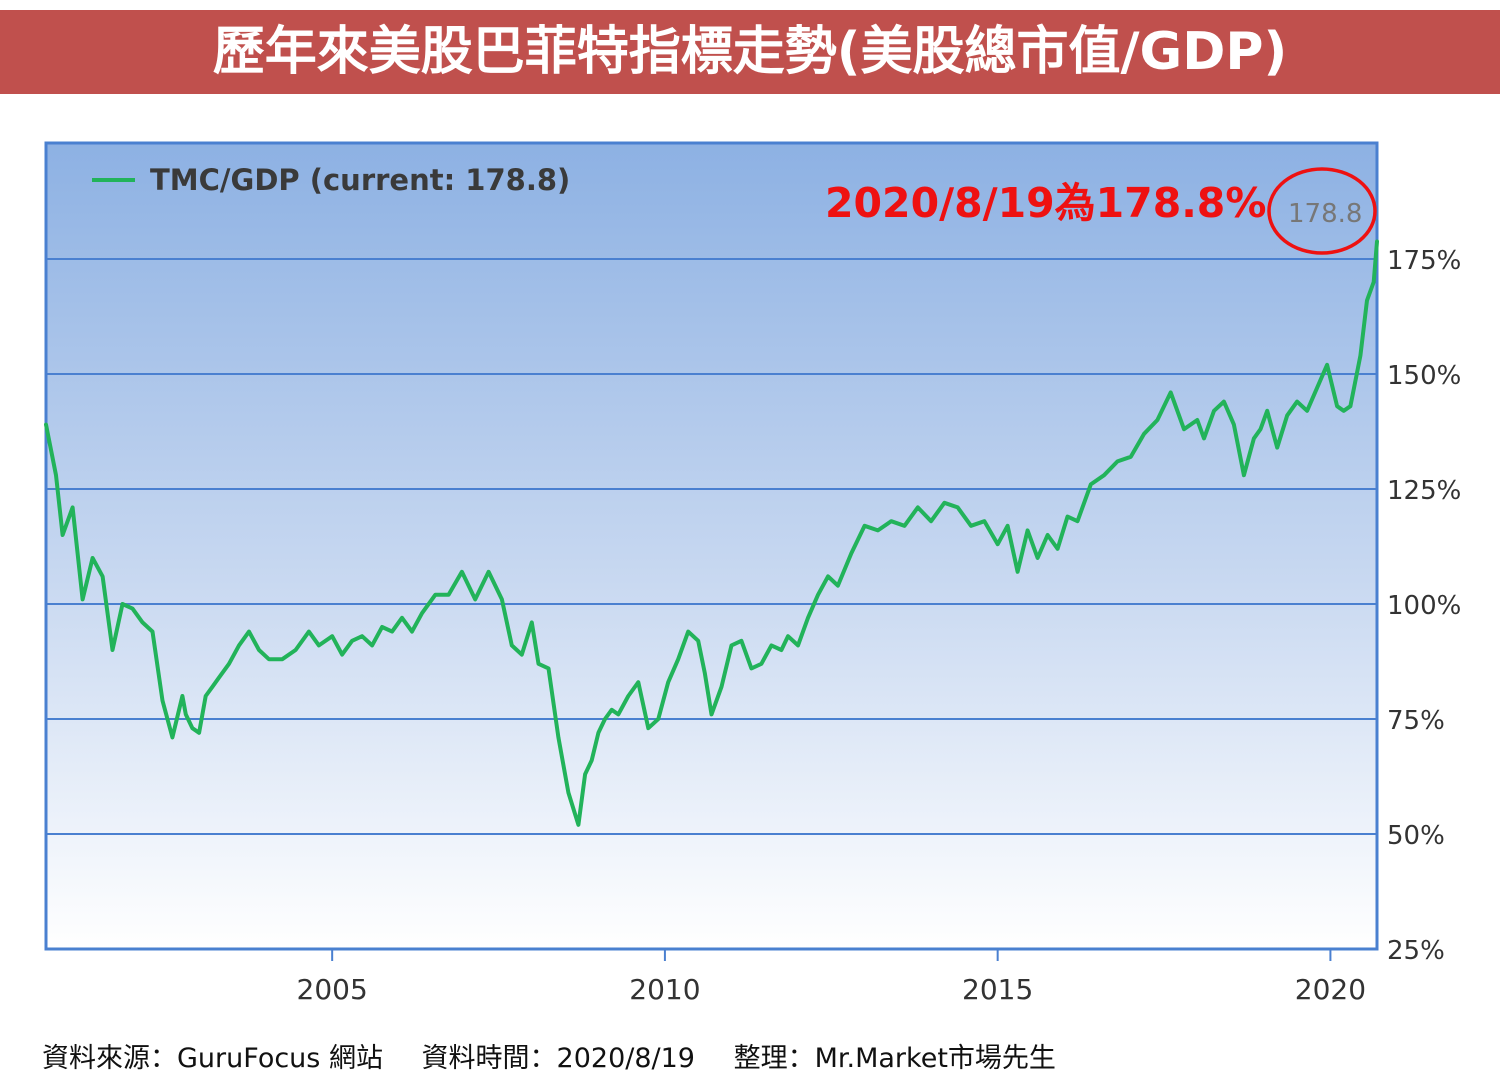 The image size is (1500, 1090). I want to click on end-value-label: 178.8, so click(1325, 214).